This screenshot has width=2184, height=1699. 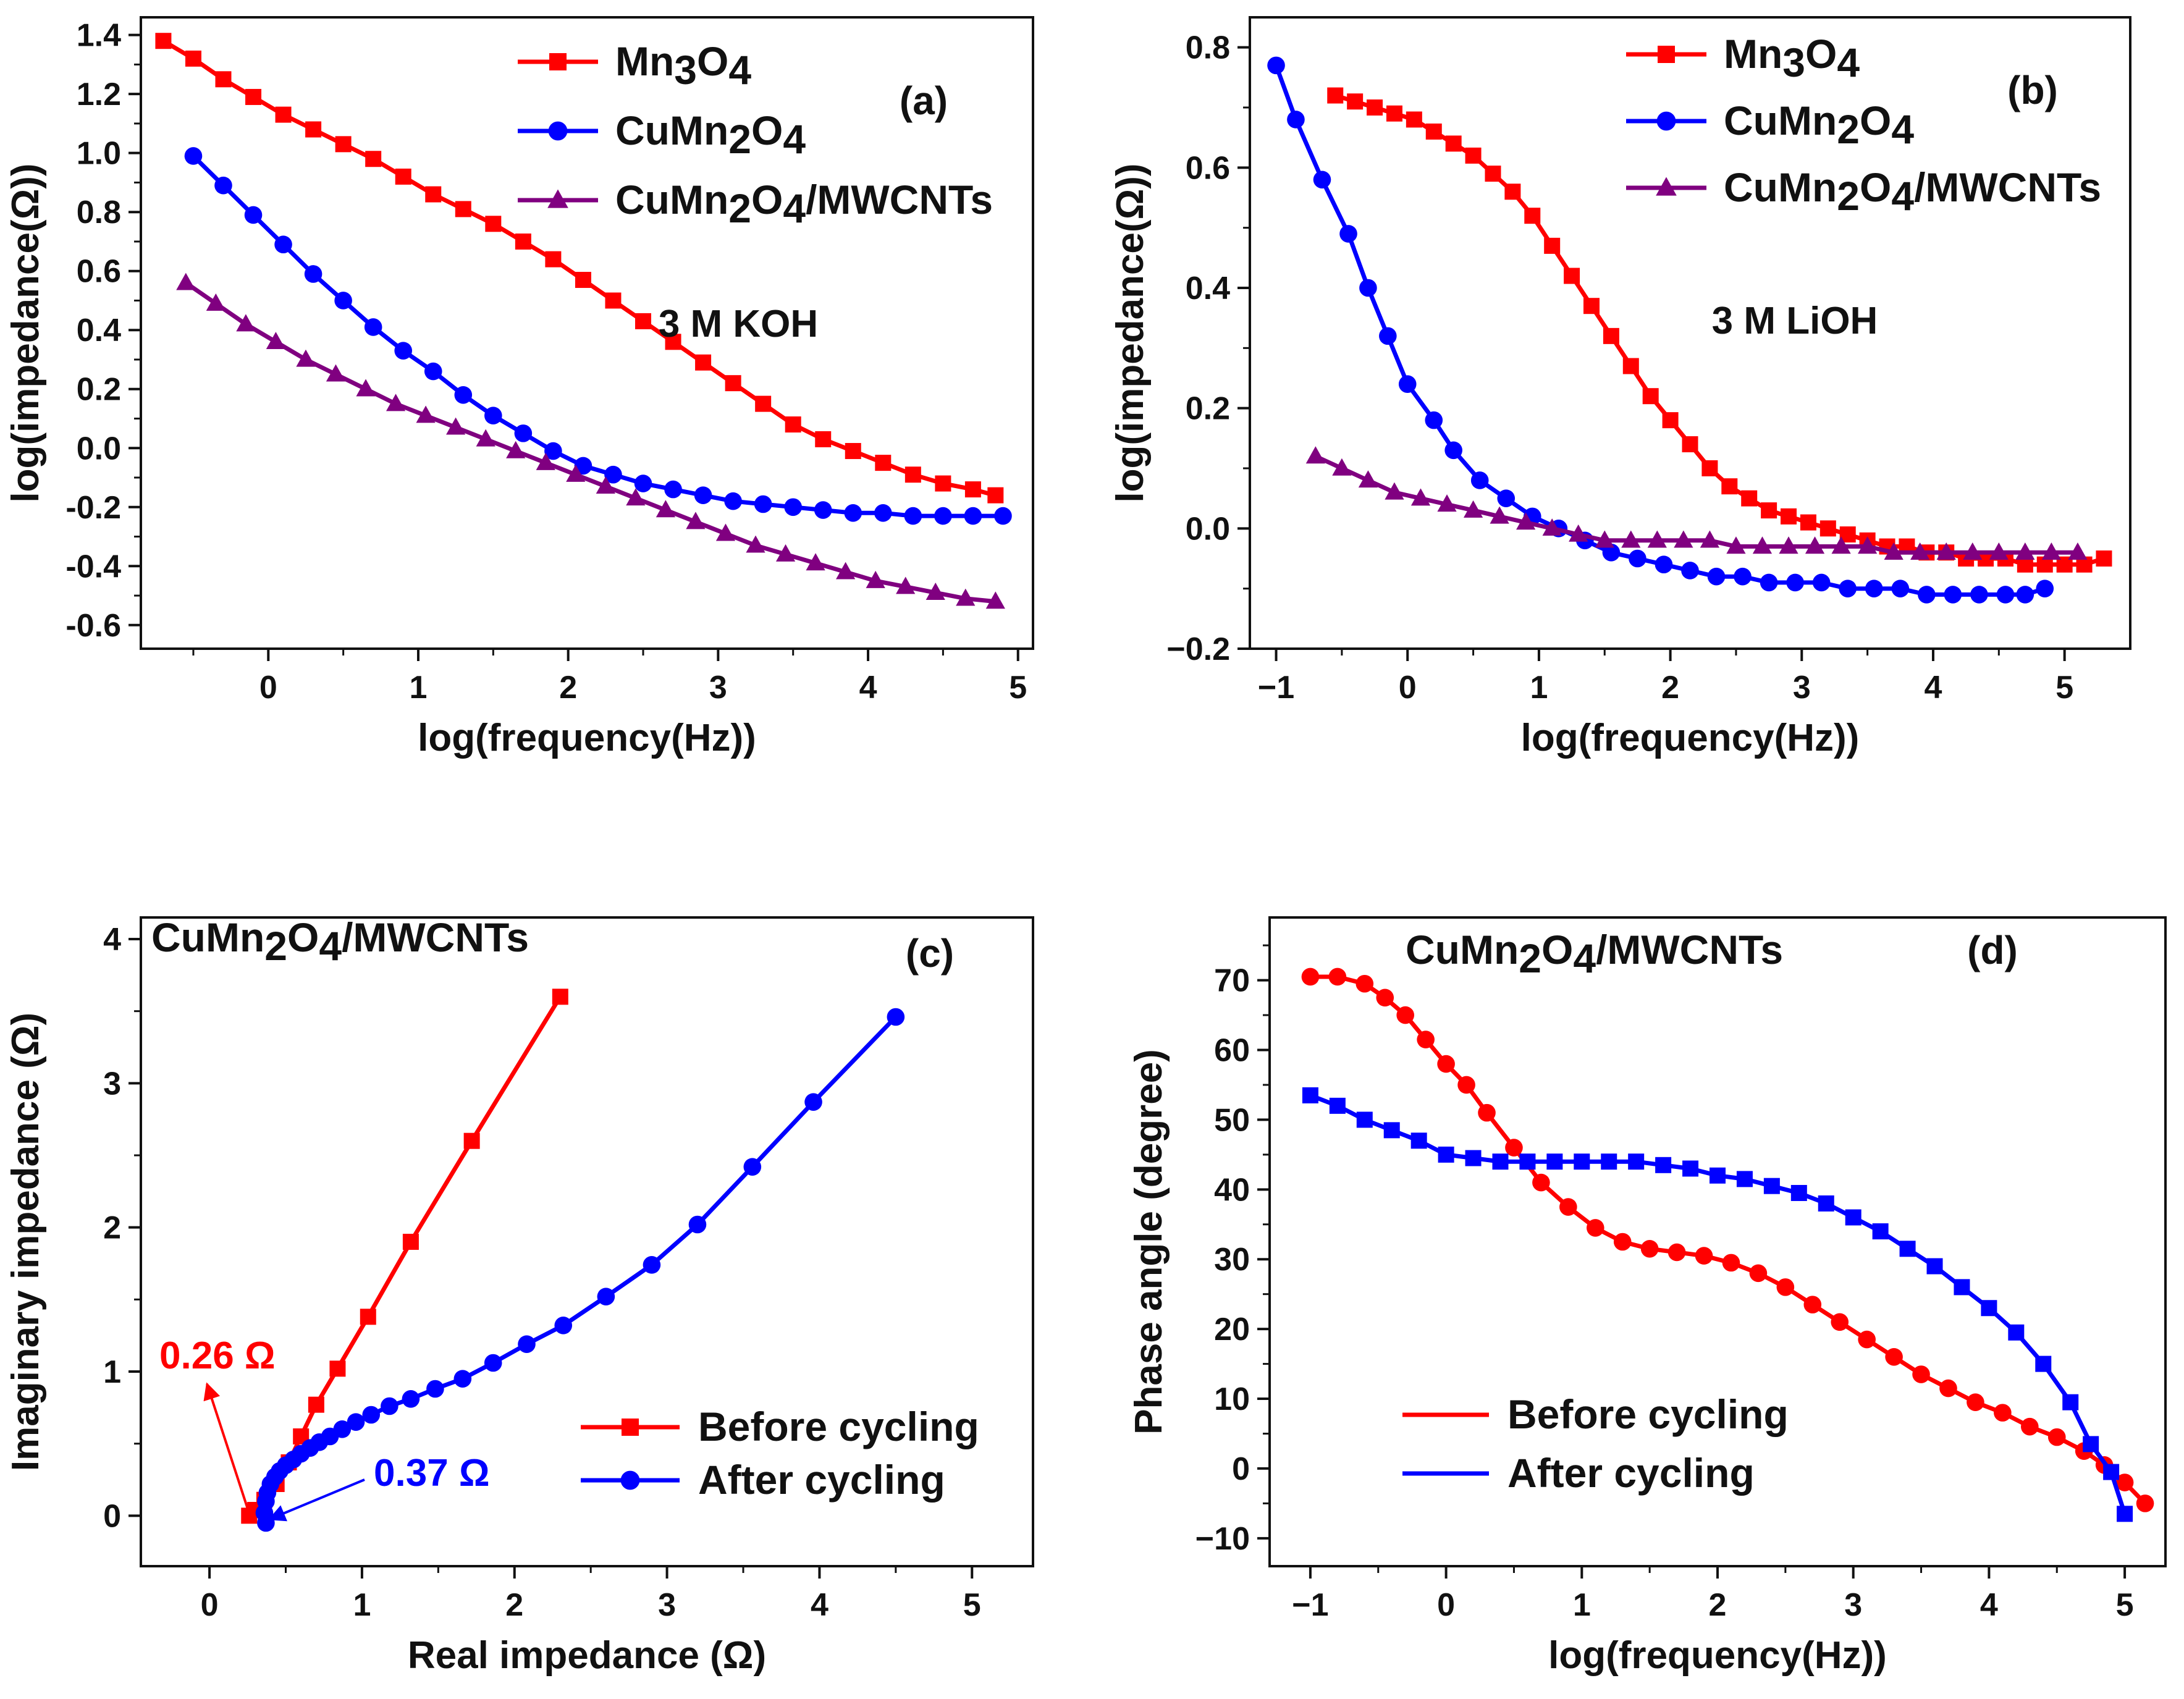 I want to click on y-tick-label: 0.6, so click(x=99, y=272).